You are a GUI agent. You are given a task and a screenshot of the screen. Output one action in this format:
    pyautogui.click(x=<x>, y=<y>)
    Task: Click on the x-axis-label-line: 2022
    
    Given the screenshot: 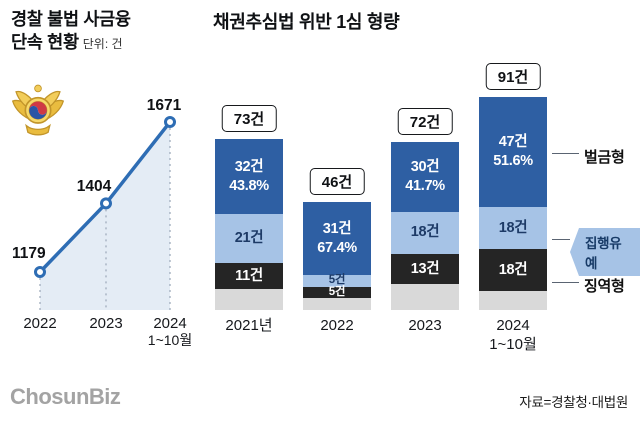 What is the action you would take?
    pyautogui.click(x=337, y=325)
    